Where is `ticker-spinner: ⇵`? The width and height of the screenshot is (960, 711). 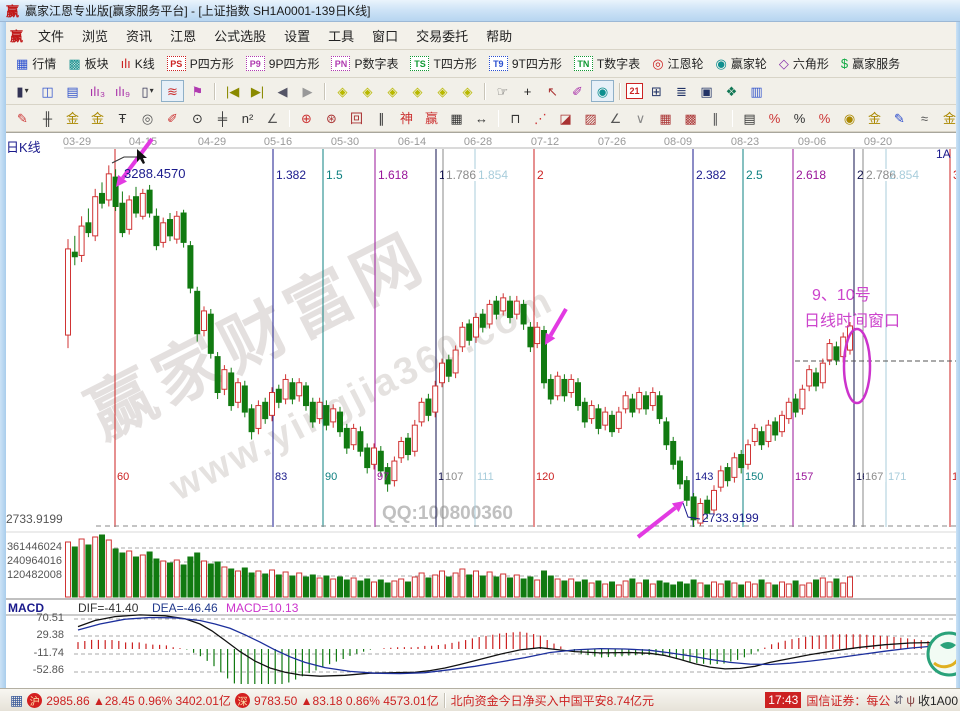
ticker-spinner: ⇵ is located at coordinates (898, 700).